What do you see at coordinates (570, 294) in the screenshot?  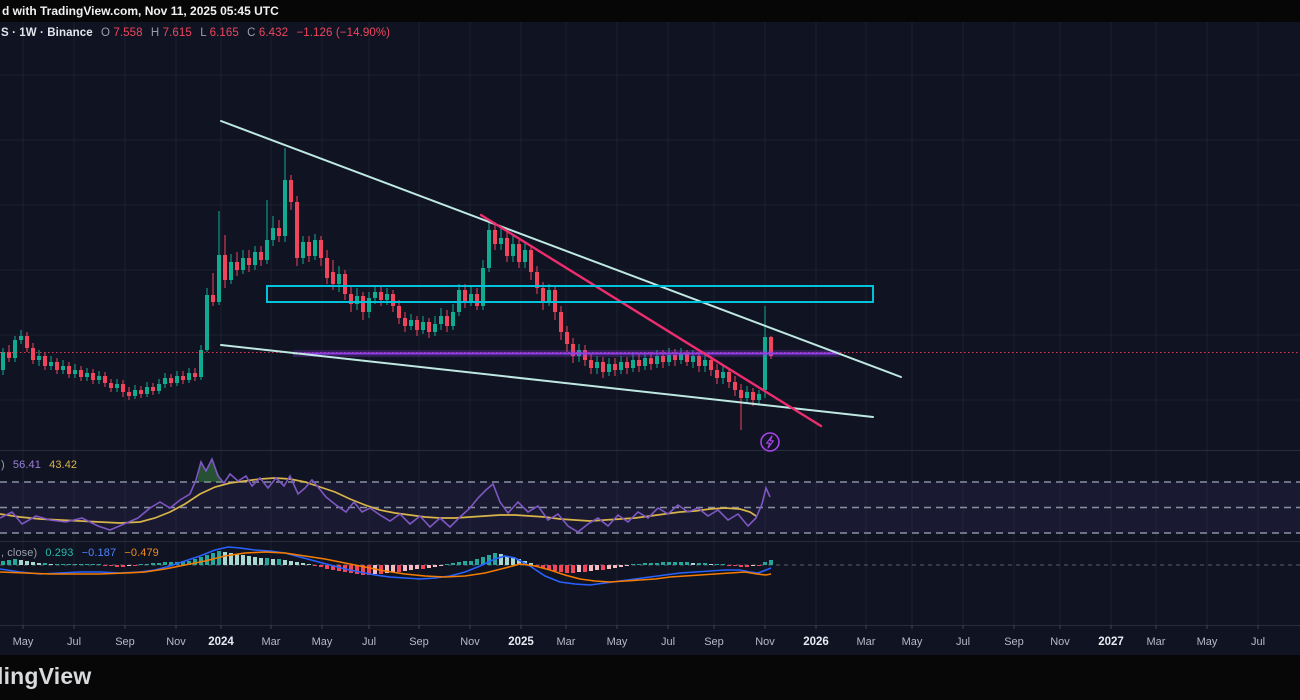 I see `supply-zone-rectangle` at bounding box center [570, 294].